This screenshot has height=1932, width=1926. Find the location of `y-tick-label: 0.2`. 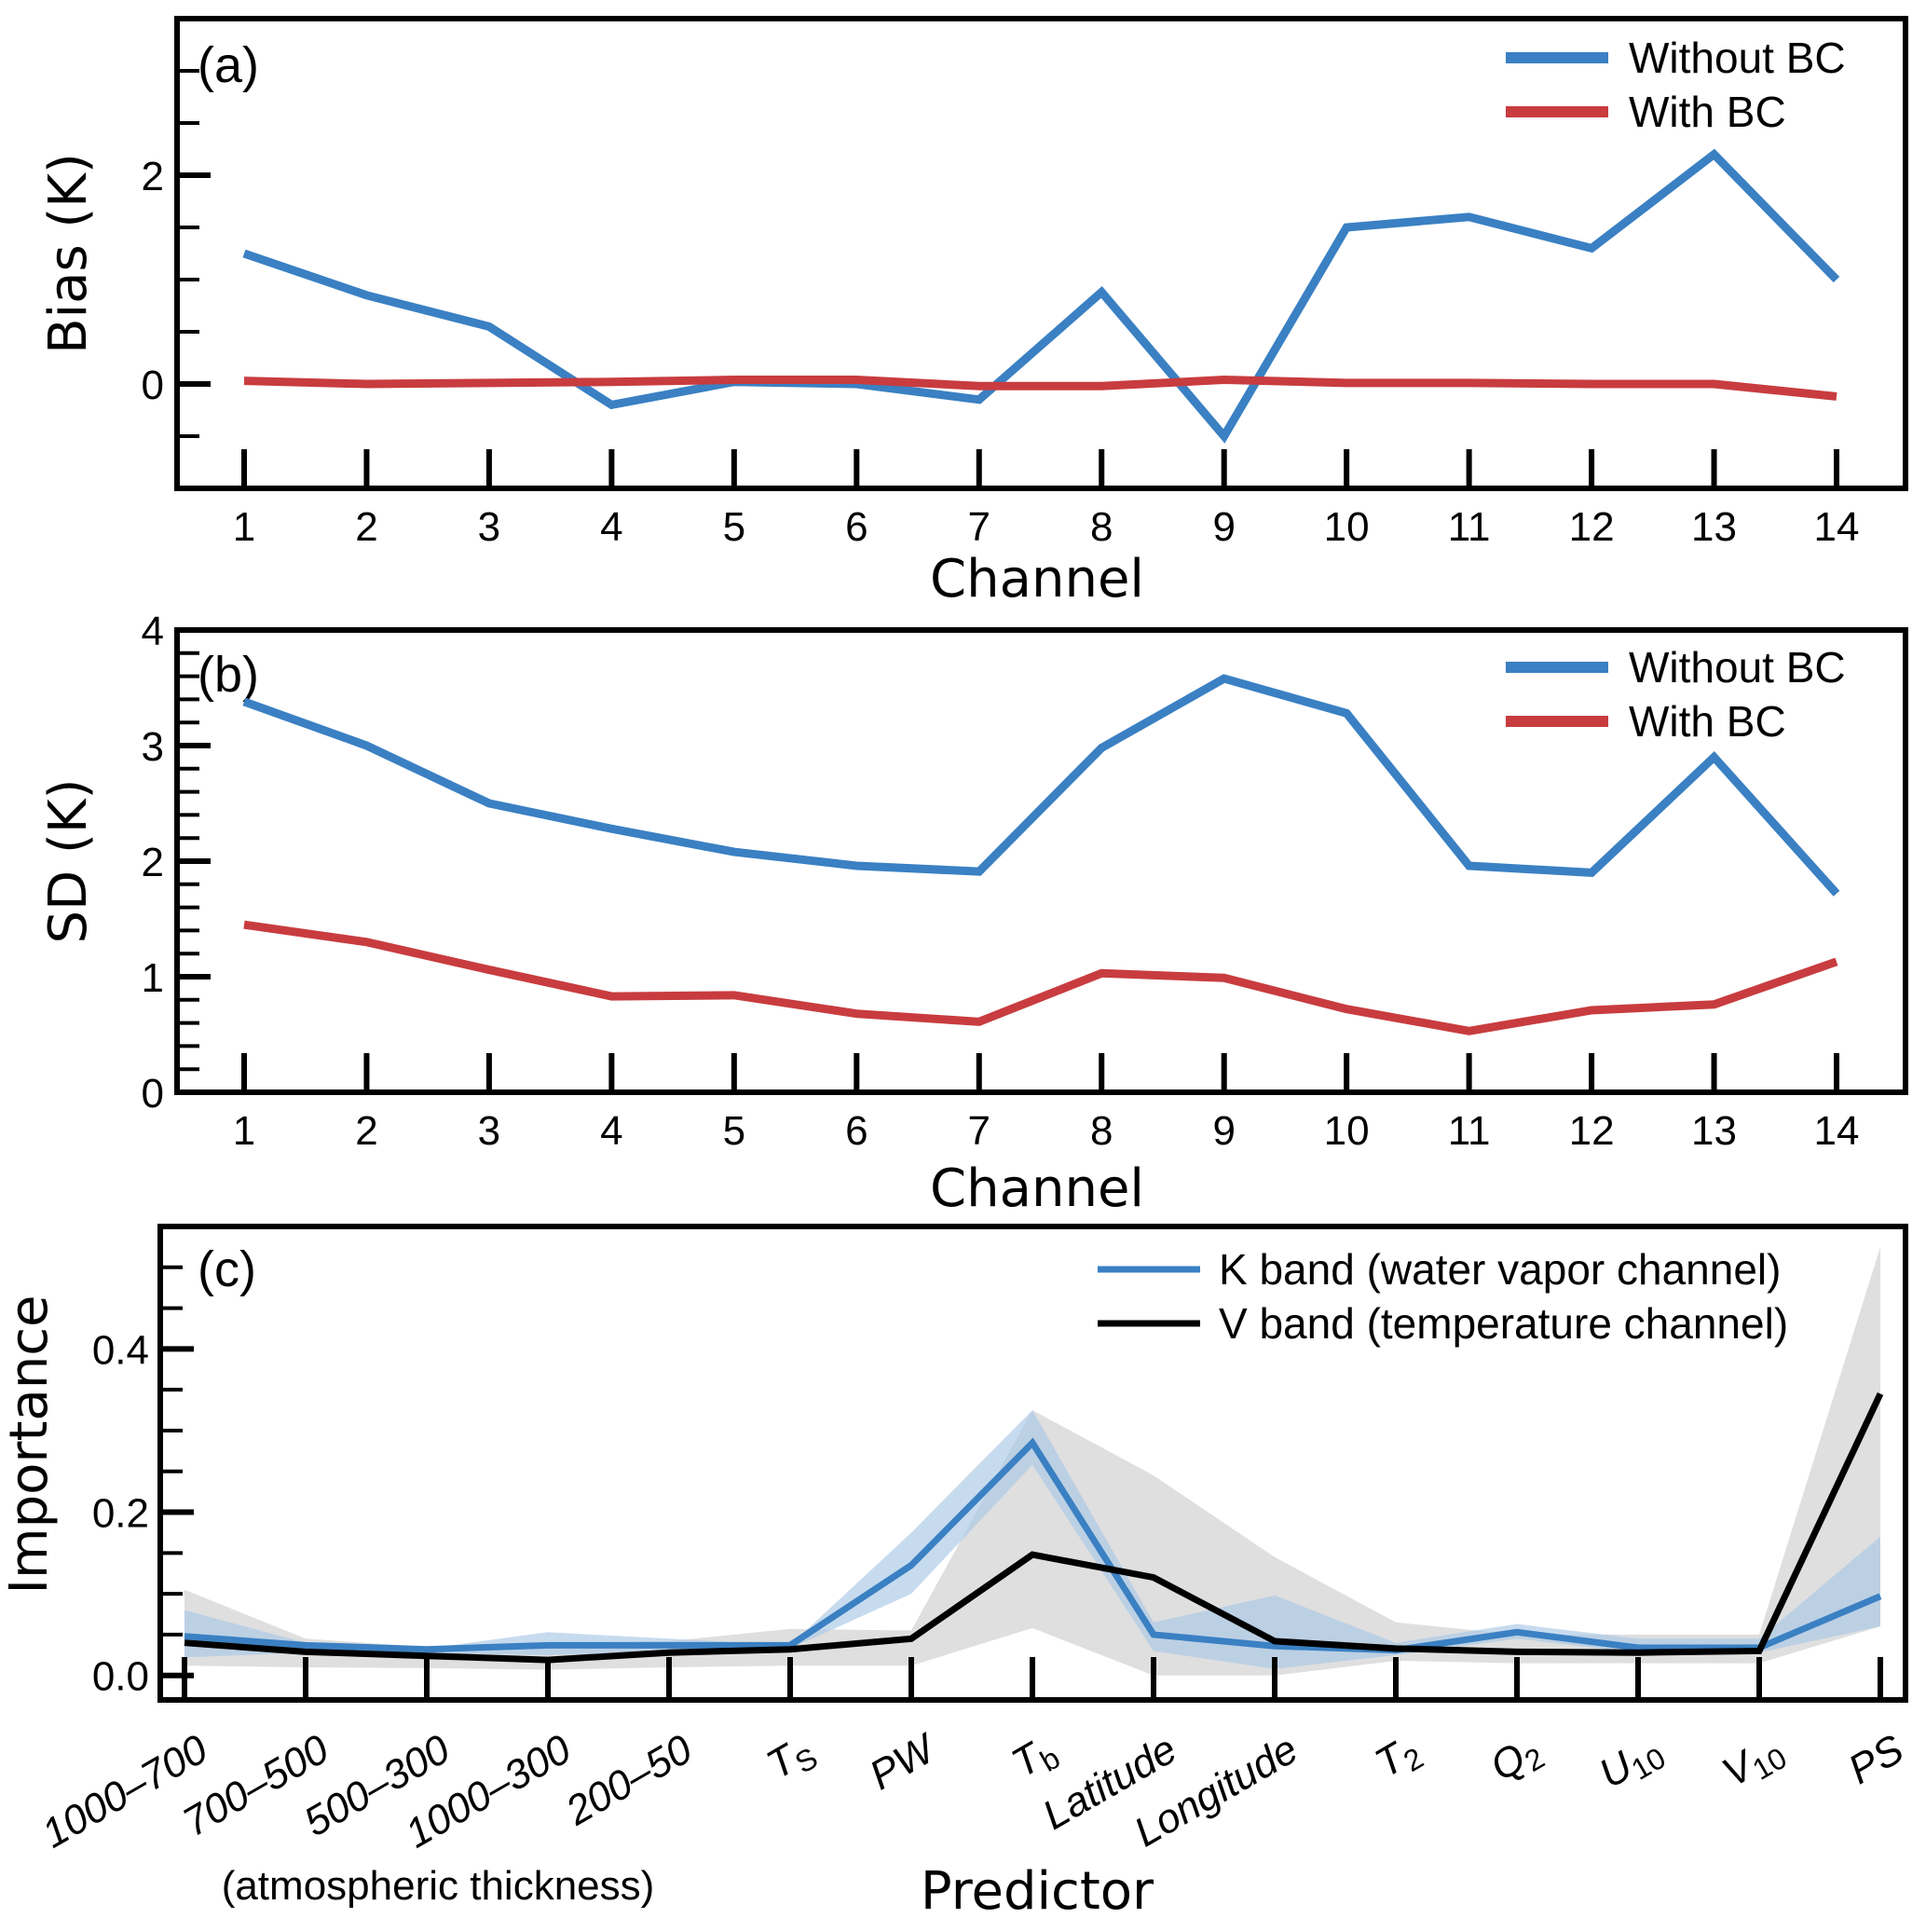

y-tick-label: 0.2 is located at coordinates (121, 1514).